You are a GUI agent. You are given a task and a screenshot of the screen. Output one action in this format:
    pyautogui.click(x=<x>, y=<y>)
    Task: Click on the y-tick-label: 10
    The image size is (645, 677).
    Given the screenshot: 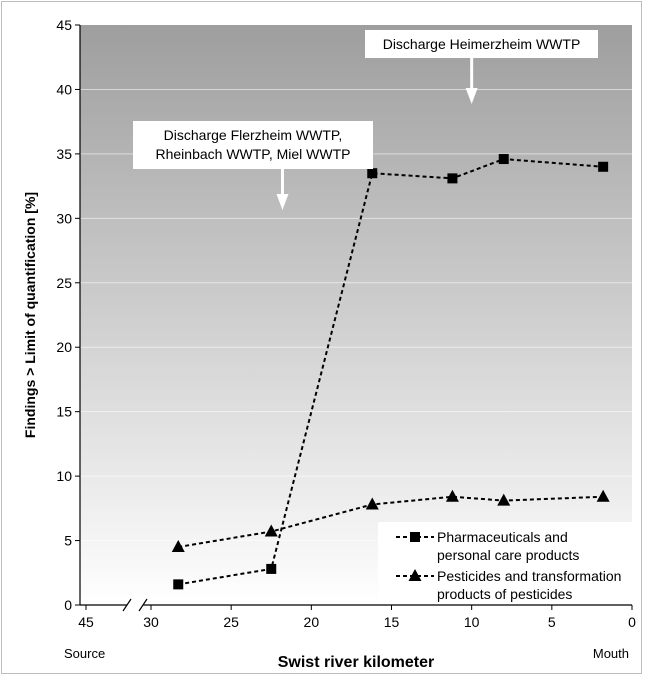 What is the action you would take?
    pyautogui.click(x=64, y=476)
    